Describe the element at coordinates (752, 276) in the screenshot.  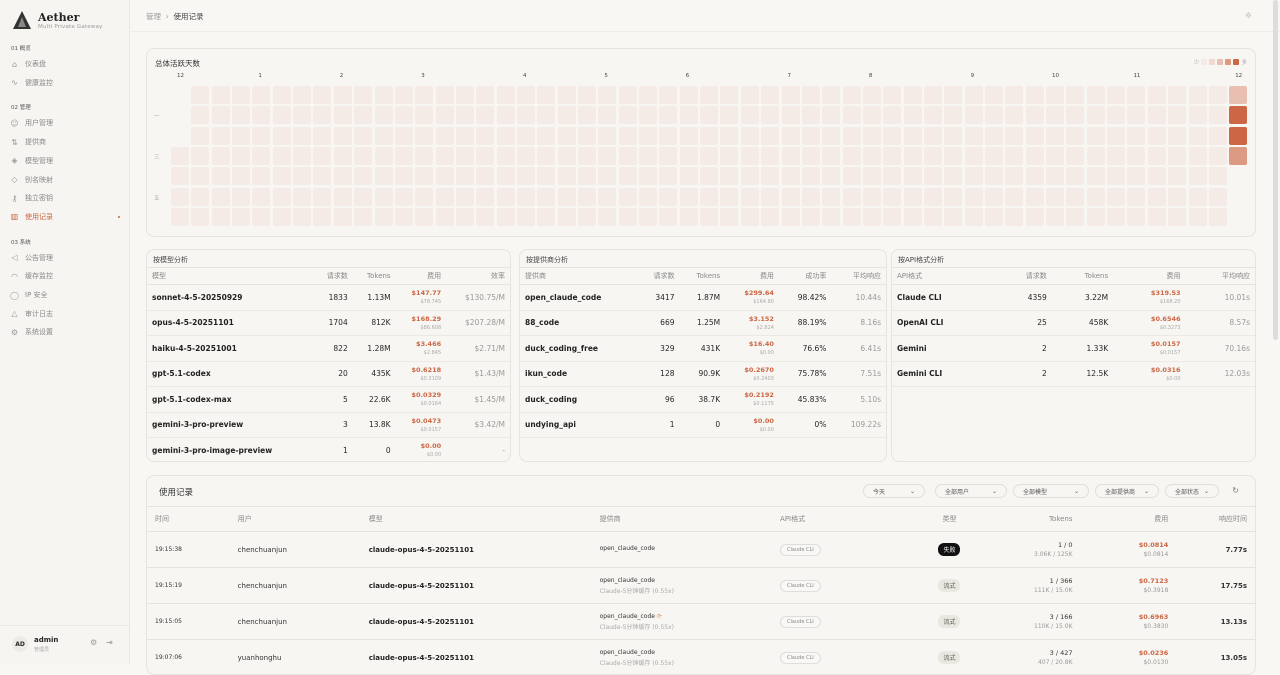
I see `column-header: 费用` at that location.